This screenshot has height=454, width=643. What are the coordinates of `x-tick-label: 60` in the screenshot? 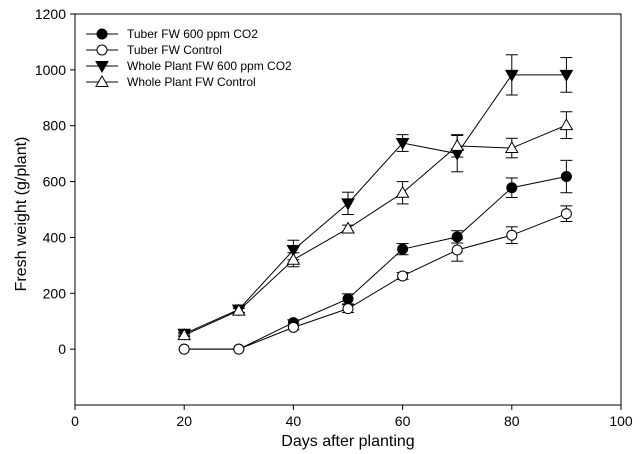 It's located at (403, 421).